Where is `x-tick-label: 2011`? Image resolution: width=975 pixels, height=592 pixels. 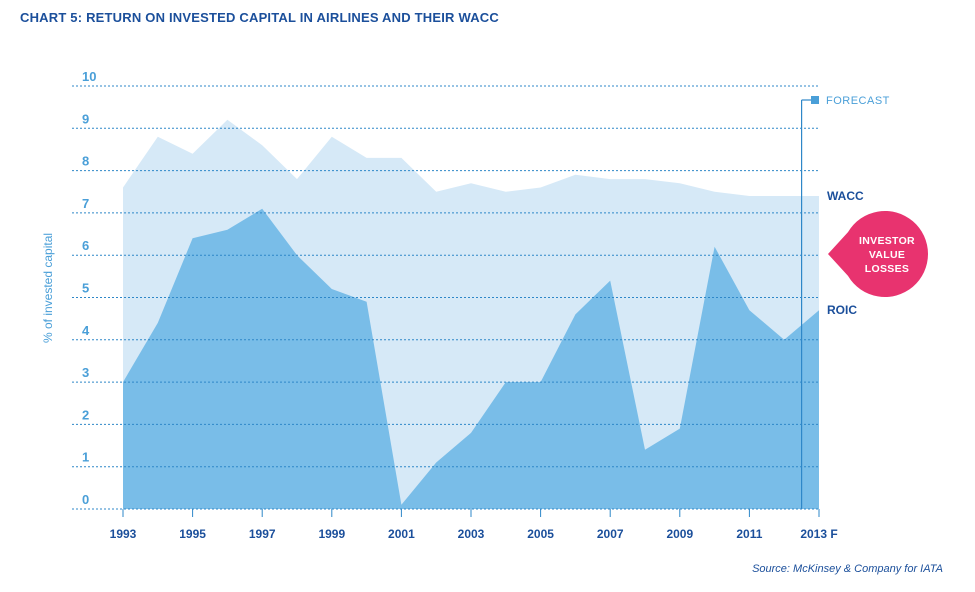 x-tick-label: 2011 is located at coordinates (749, 534).